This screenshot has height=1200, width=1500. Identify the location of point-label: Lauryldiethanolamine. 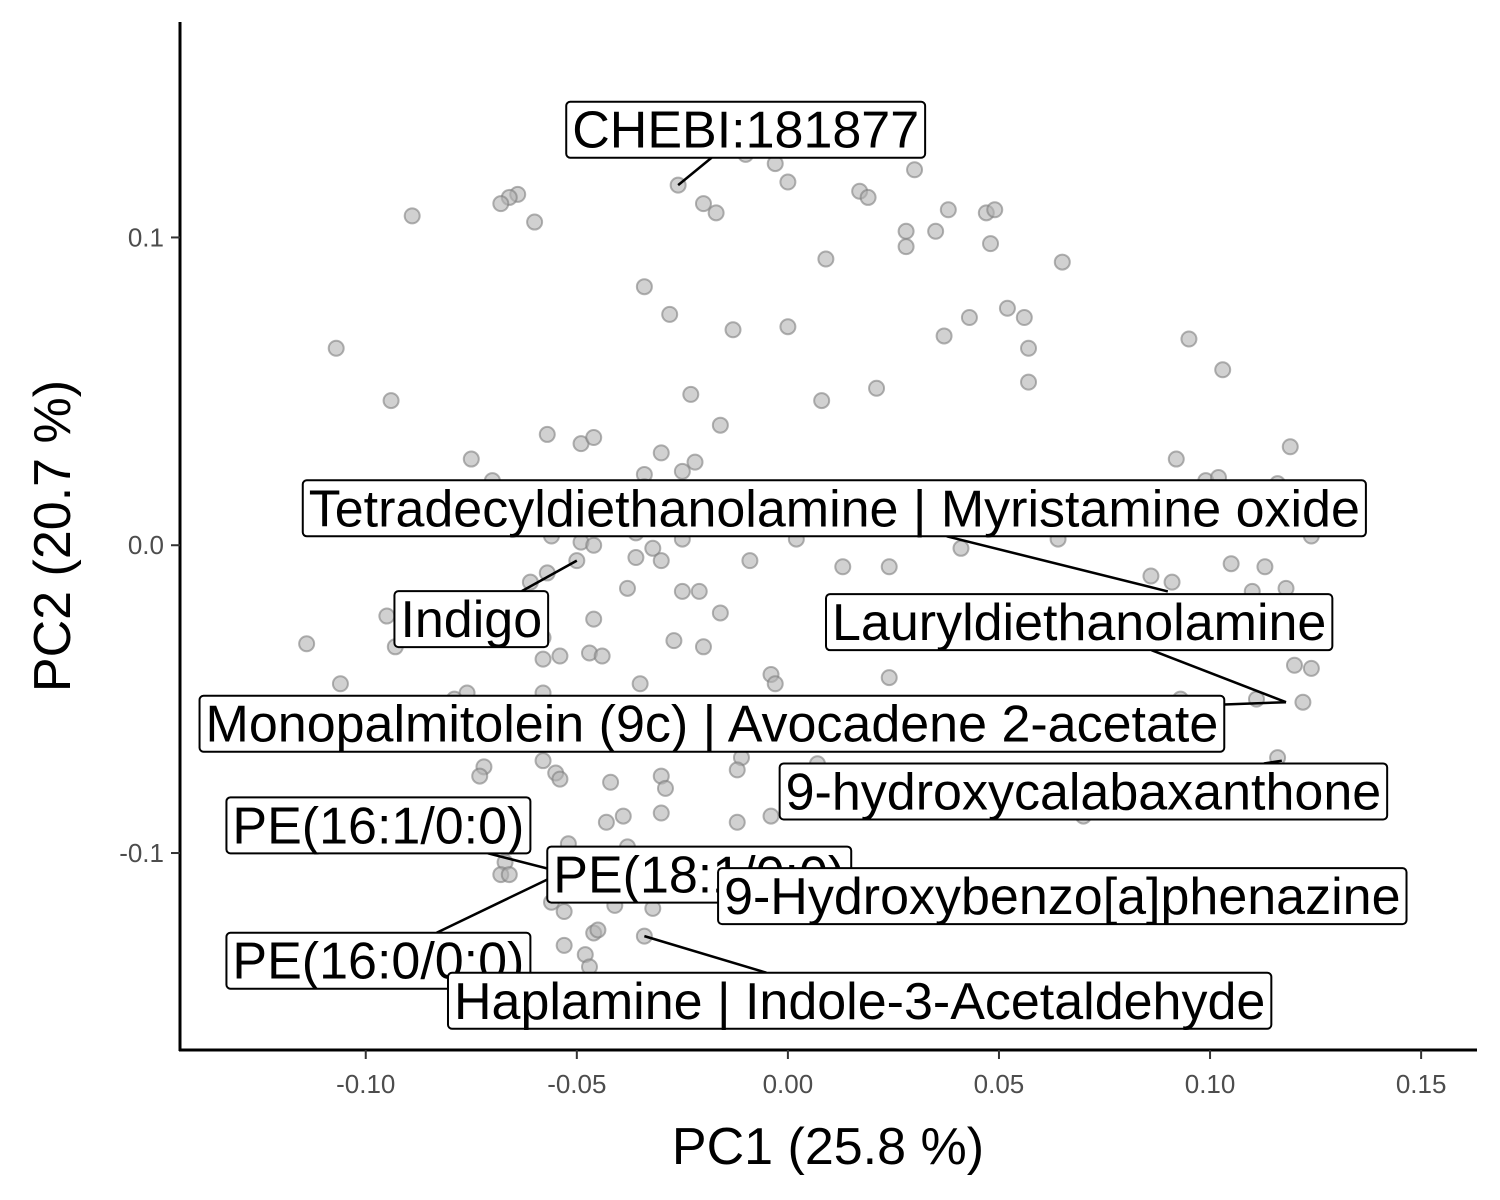
(1079, 622).